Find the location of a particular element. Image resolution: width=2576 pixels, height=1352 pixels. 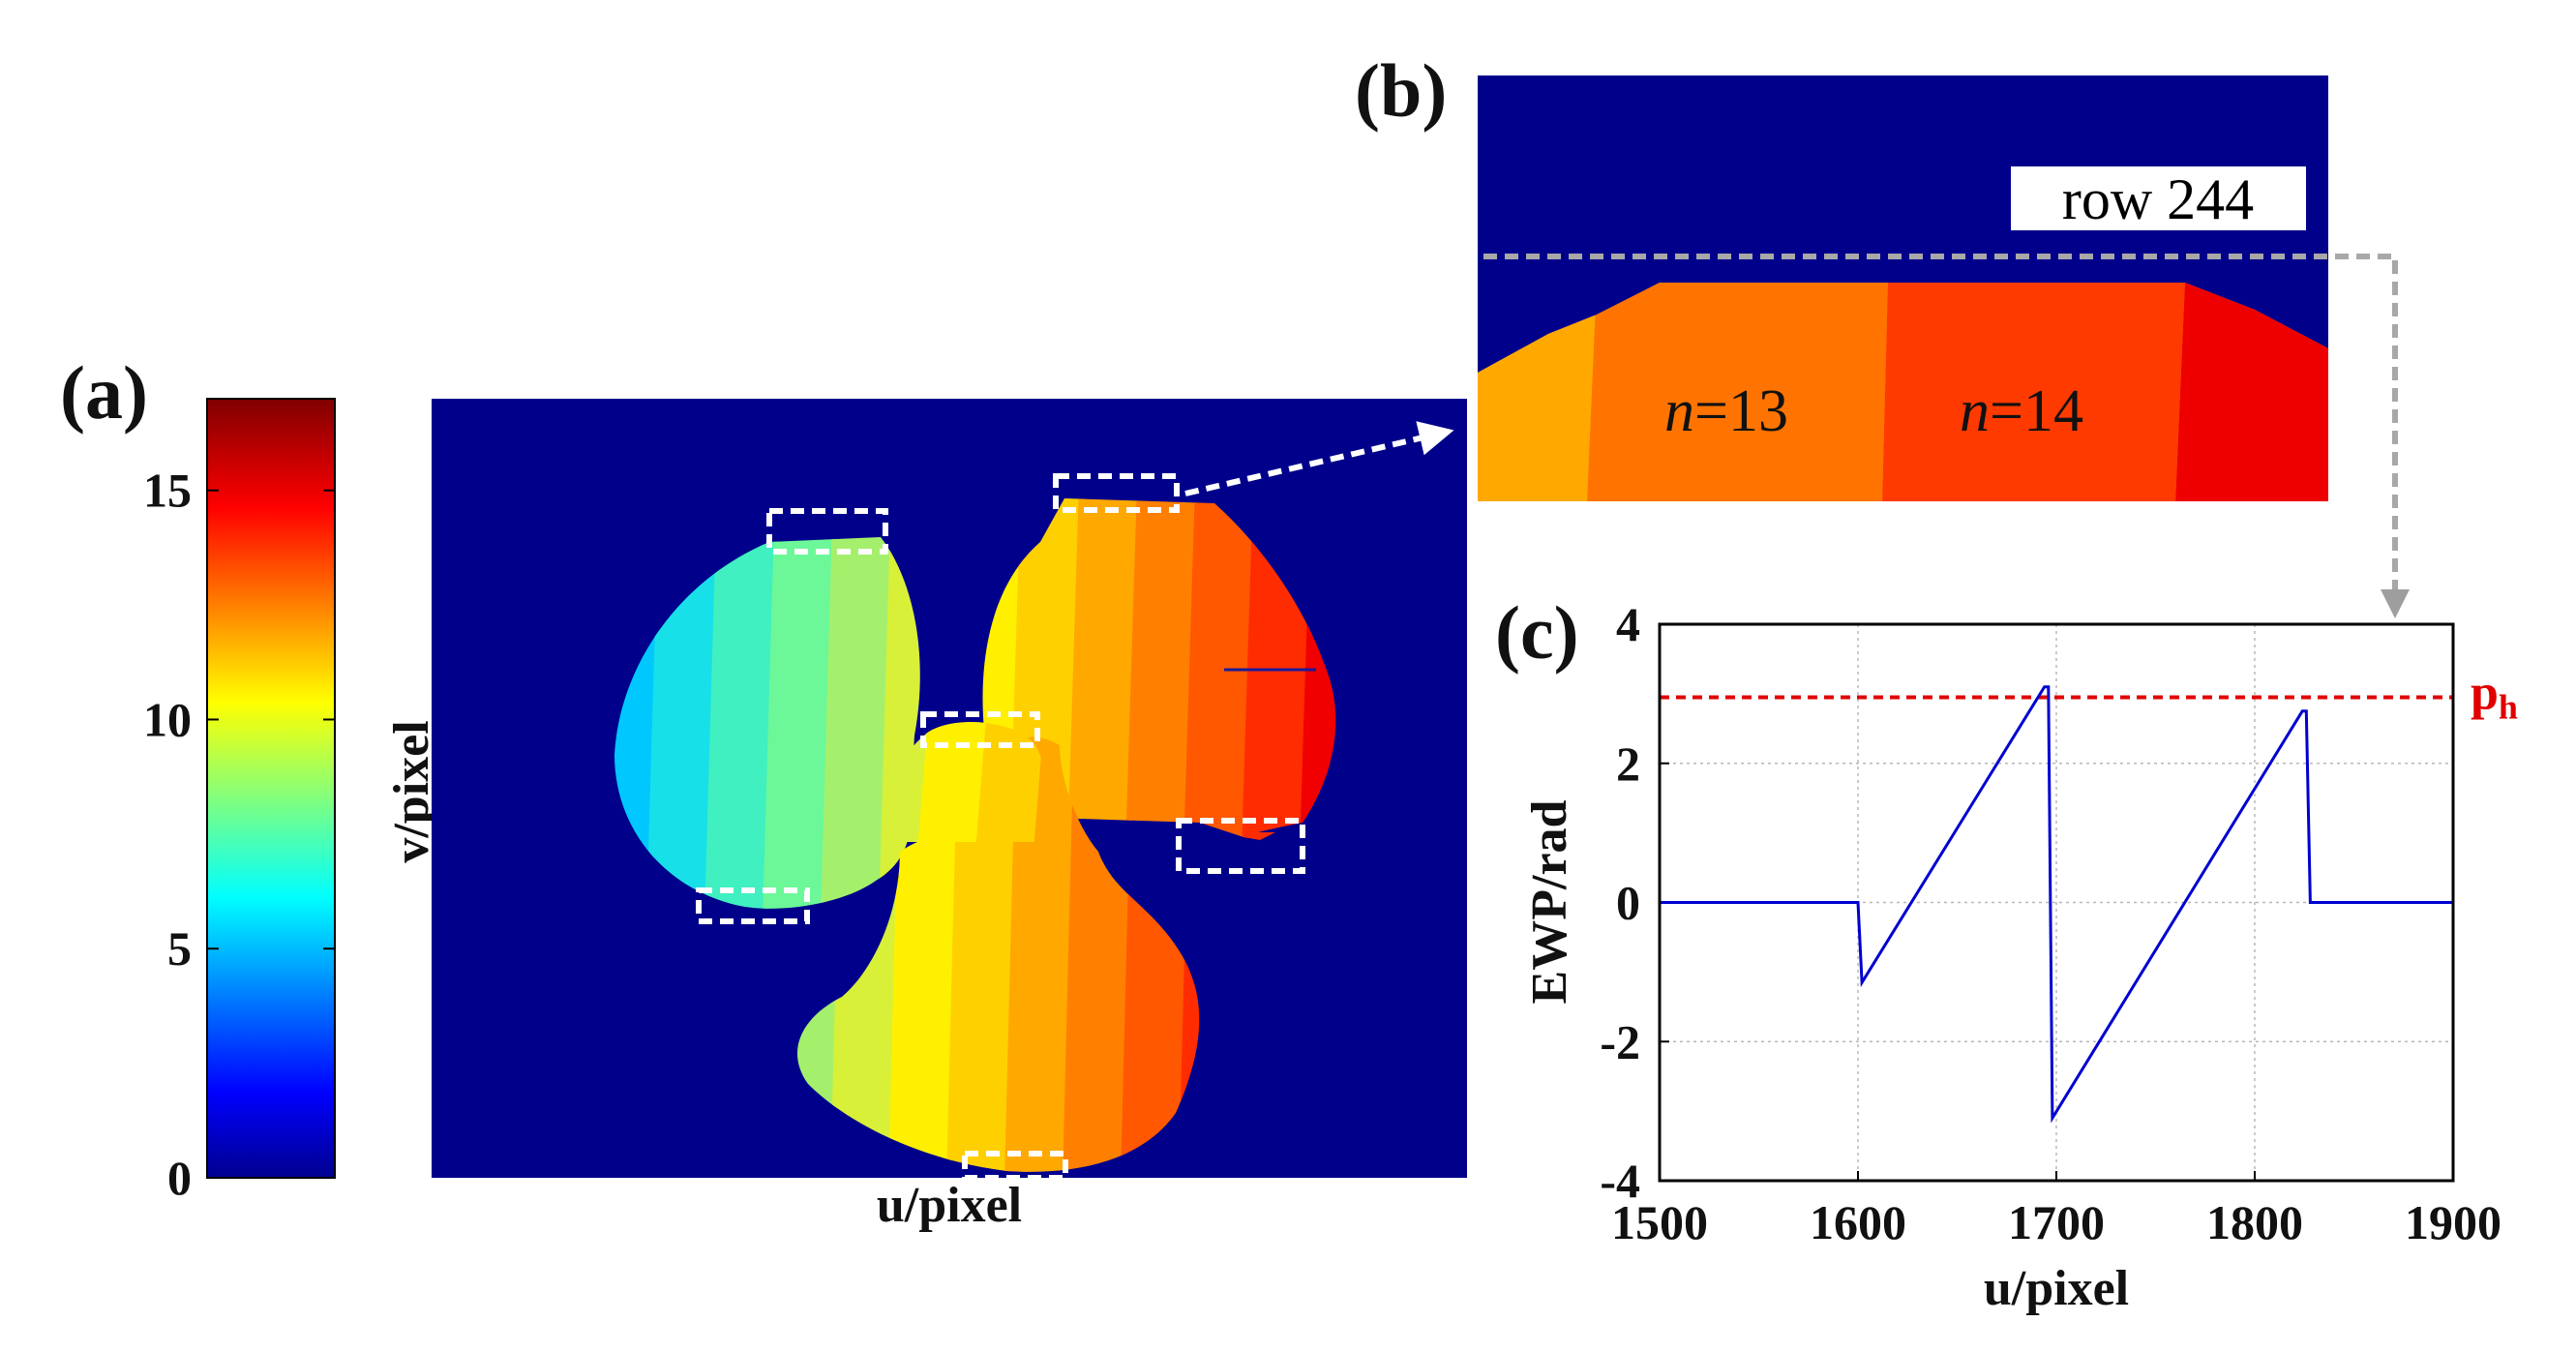

x-tick-label: 1500 is located at coordinates (1659, 1222).